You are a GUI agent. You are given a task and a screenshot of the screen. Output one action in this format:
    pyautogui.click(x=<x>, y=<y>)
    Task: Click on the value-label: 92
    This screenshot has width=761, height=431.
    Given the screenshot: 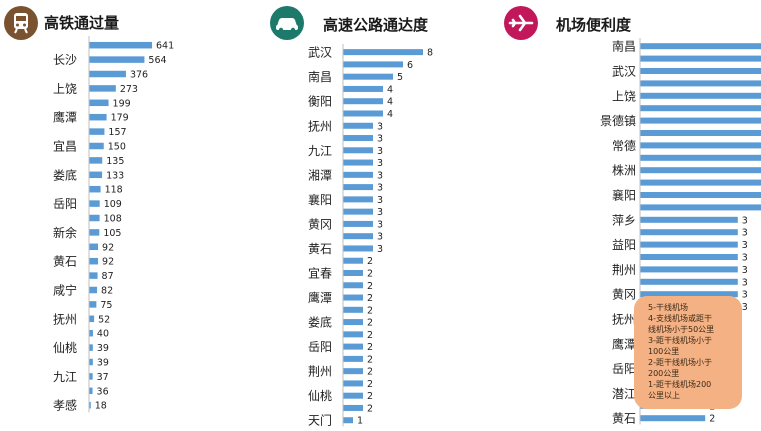 What is the action you would take?
    pyautogui.click(x=108, y=247)
    